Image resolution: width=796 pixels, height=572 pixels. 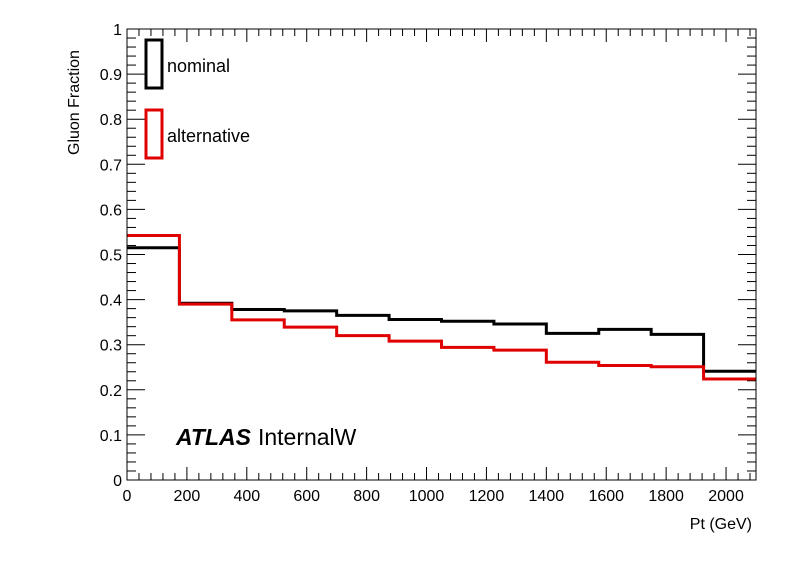 I want to click on y-tick-label: 0.9, so click(x=111, y=75).